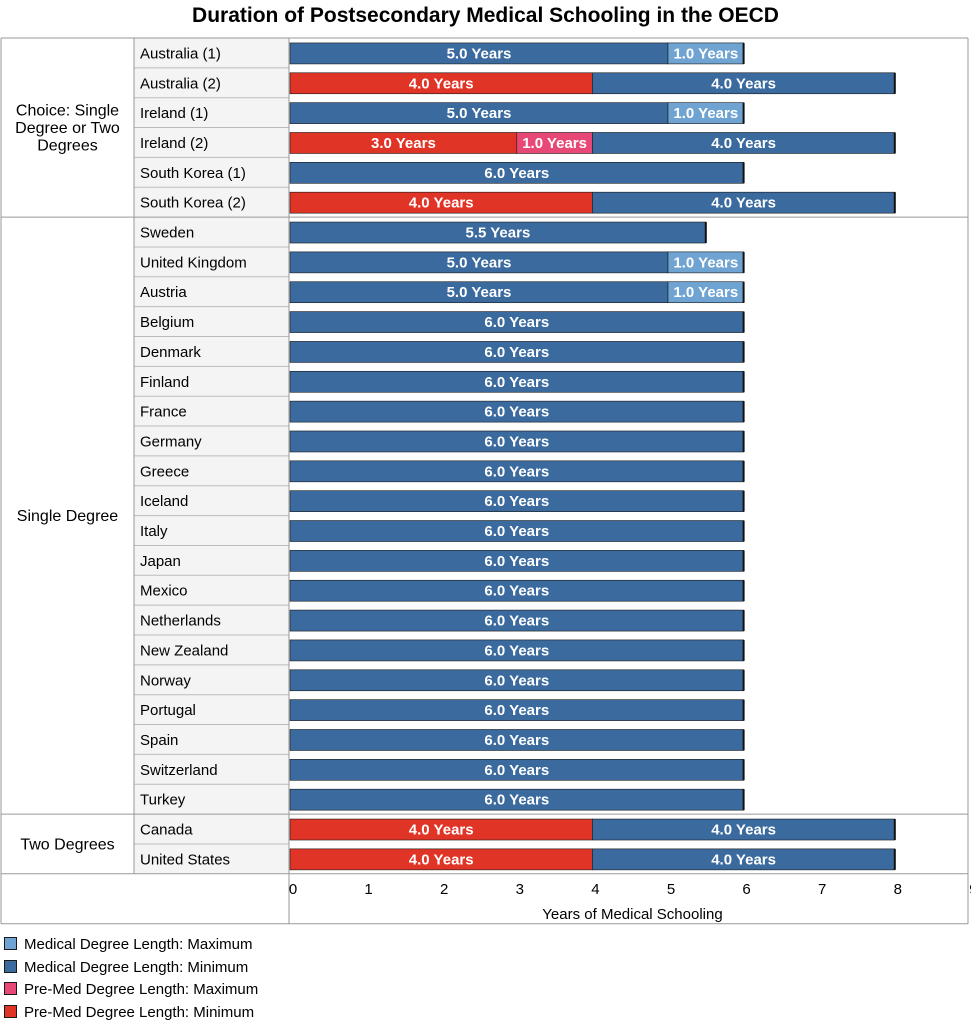  What do you see at coordinates (193, 173) in the screenshot?
I see `row-label-south-korea-1: South Korea (1)` at bounding box center [193, 173].